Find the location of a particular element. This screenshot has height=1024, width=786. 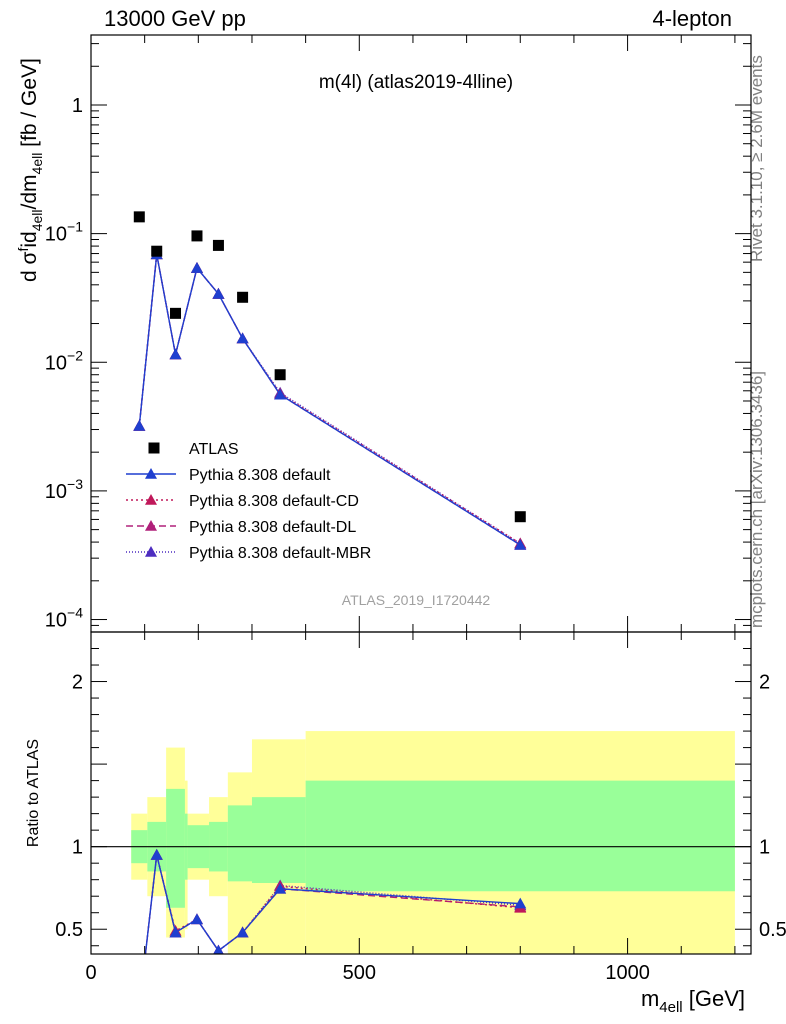

legend-entry: Pythia 8.308 default is located at coordinates (228, 475).